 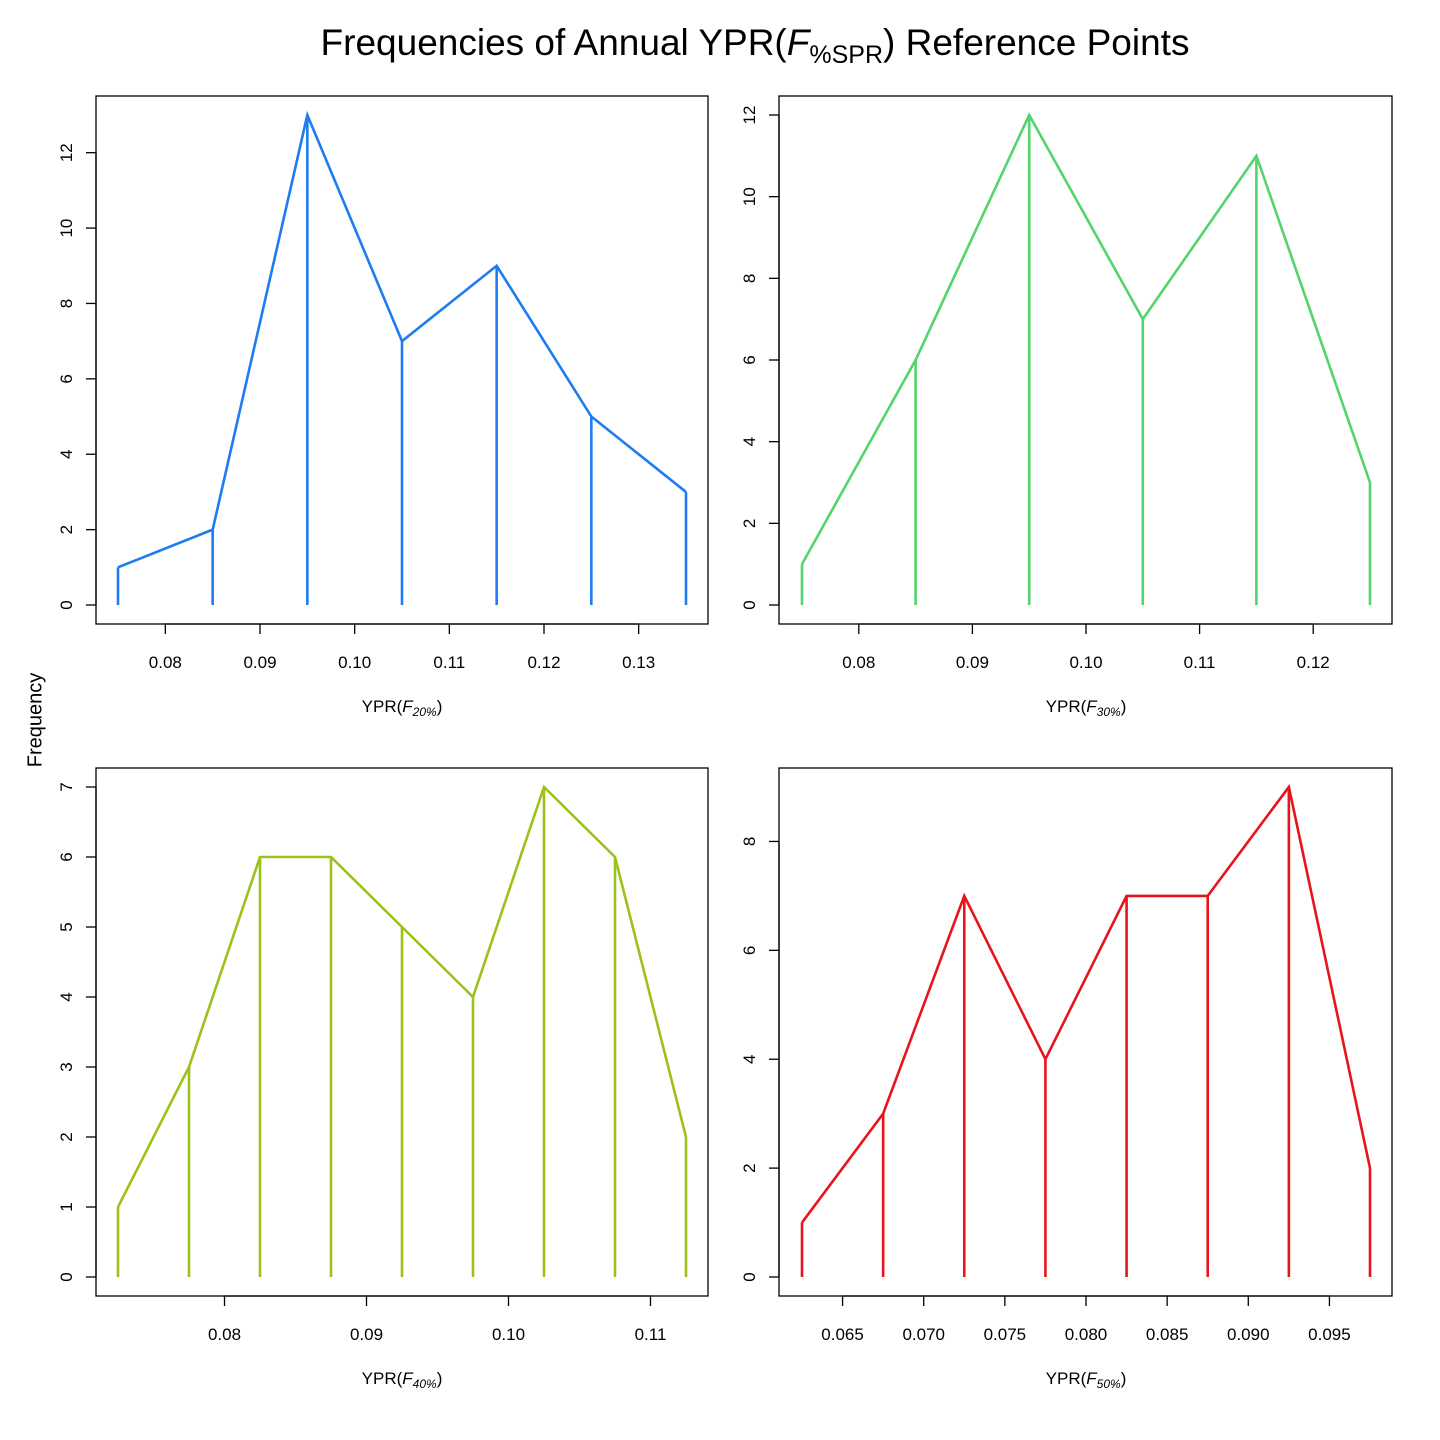 What do you see at coordinates (66, 1206) in the screenshot?
I see `y-tick-label: 1` at bounding box center [66, 1206].